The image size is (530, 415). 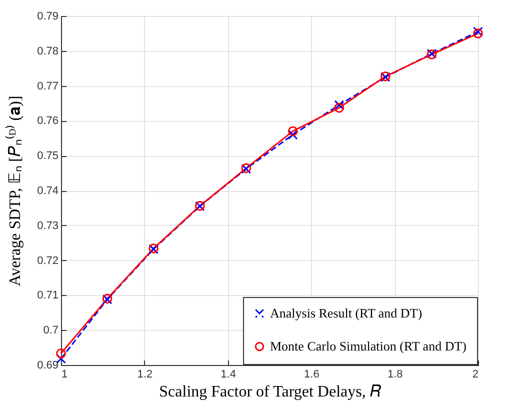 What do you see at coordinates (14, 191) in the screenshot?
I see `y-axis-title: Average SDTP, 𝔼ₙ [𝑃ₙ⁽ᴰ⁾ (𝐚)]` at bounding box center [14, 191].